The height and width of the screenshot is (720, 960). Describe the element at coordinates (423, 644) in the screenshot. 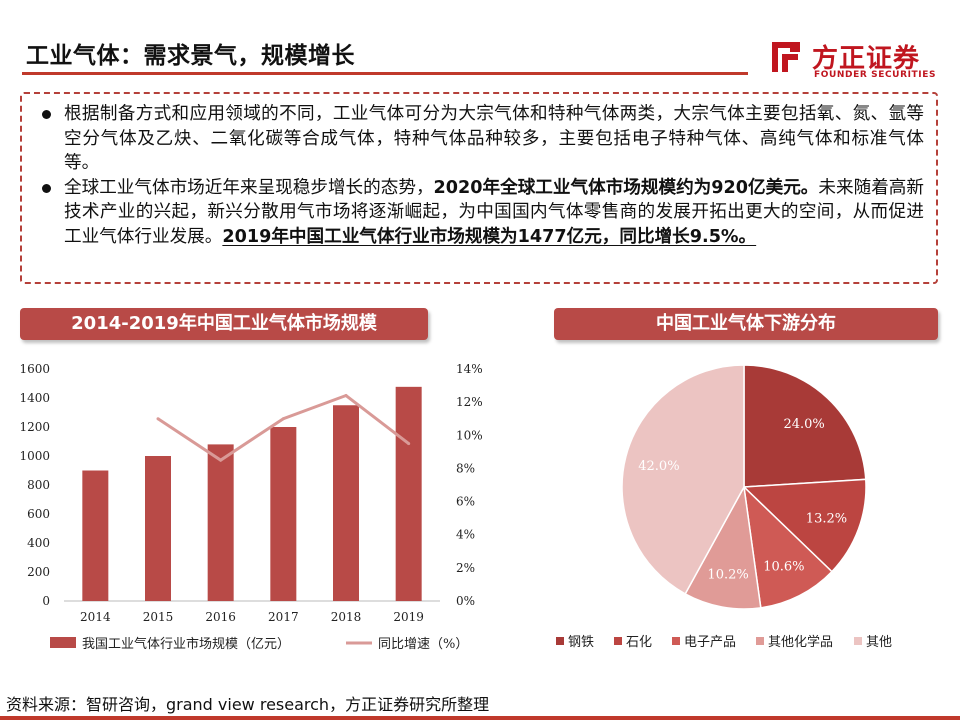

I see `legend-line-label: 同比增速（%）` at that location.